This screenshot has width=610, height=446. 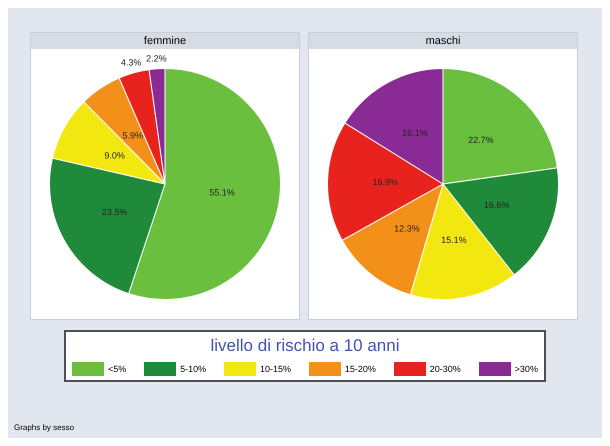 What do you see at coordinates (305, 346) in the screenshot?
I see `legend-title: livello di rischio a 10 anni` at bounding box center [305, 346].